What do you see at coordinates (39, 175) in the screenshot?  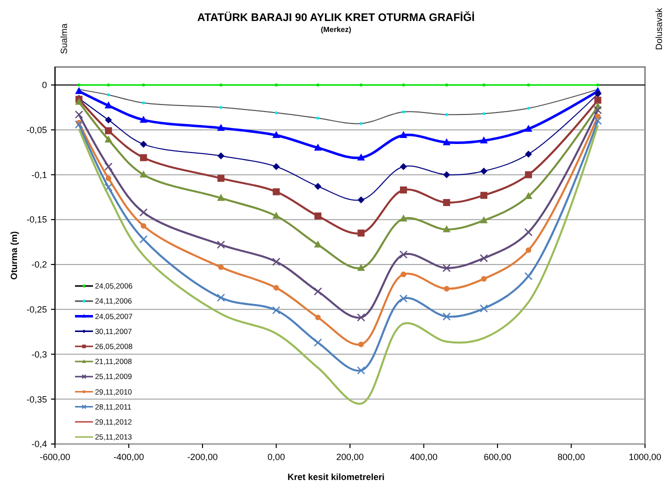 I see `y-tick-label: -0,1` at bounding box center [39, 175].